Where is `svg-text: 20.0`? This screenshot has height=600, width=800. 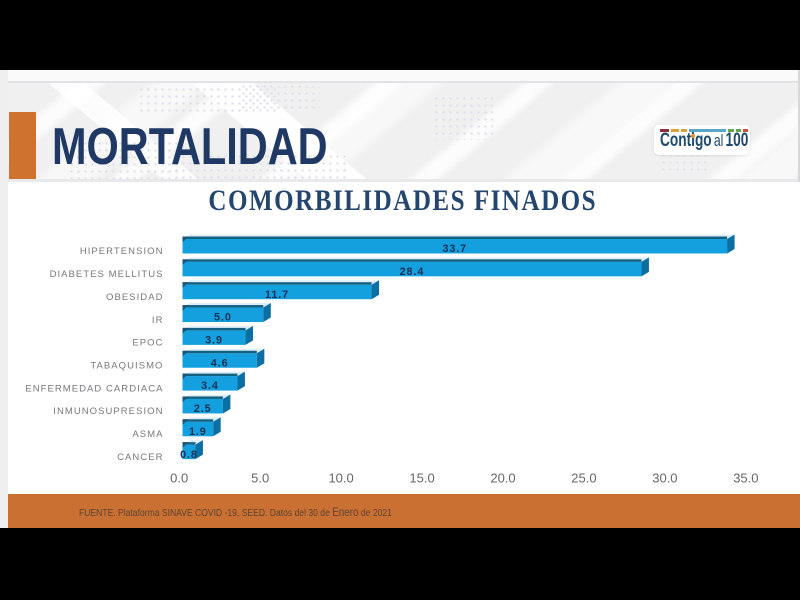
svg-text: 20.0 is located at coordinates (502, 478).